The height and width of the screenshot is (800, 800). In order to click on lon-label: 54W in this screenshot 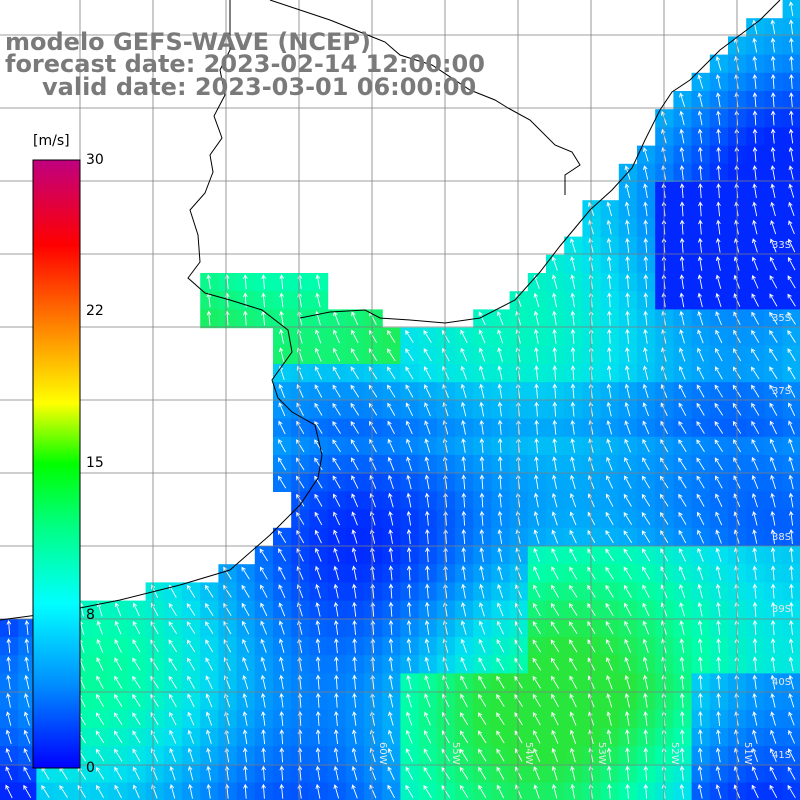, I will do `click(528, 753)`.